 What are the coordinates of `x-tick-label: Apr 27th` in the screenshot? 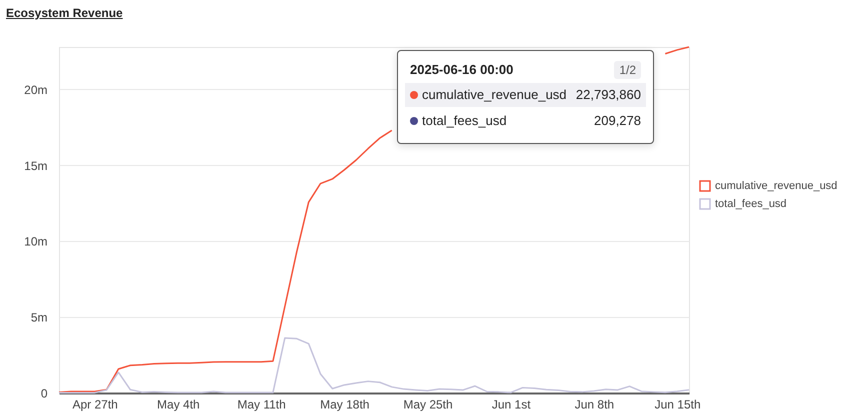 It's located at (95, 405).